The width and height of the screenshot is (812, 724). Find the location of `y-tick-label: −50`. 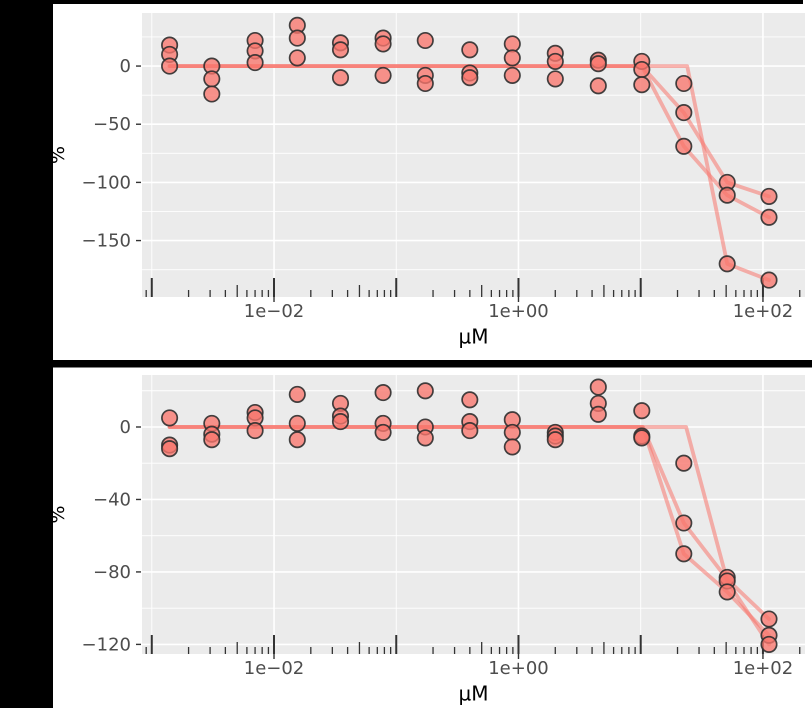

y-tick-label: −50 is located at coordinates (112, 124).